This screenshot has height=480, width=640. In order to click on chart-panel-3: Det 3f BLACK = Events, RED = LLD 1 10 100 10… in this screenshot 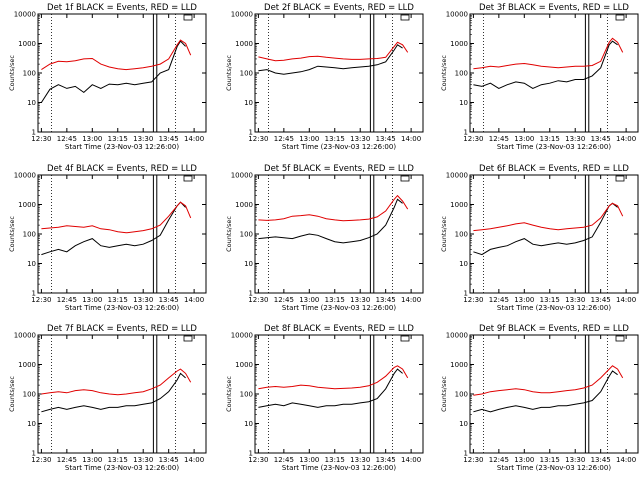, I will do `click(539, 77)`.